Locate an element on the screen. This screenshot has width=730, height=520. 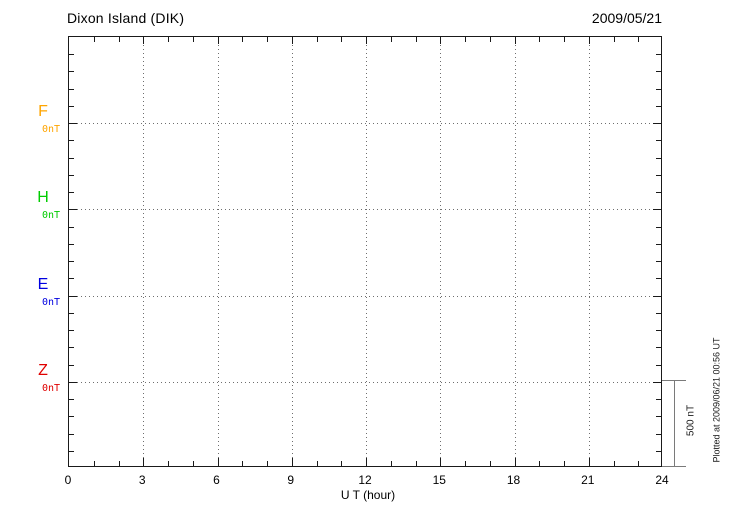
x-tick-label-9: 9 is located at coordinates (291, 480).